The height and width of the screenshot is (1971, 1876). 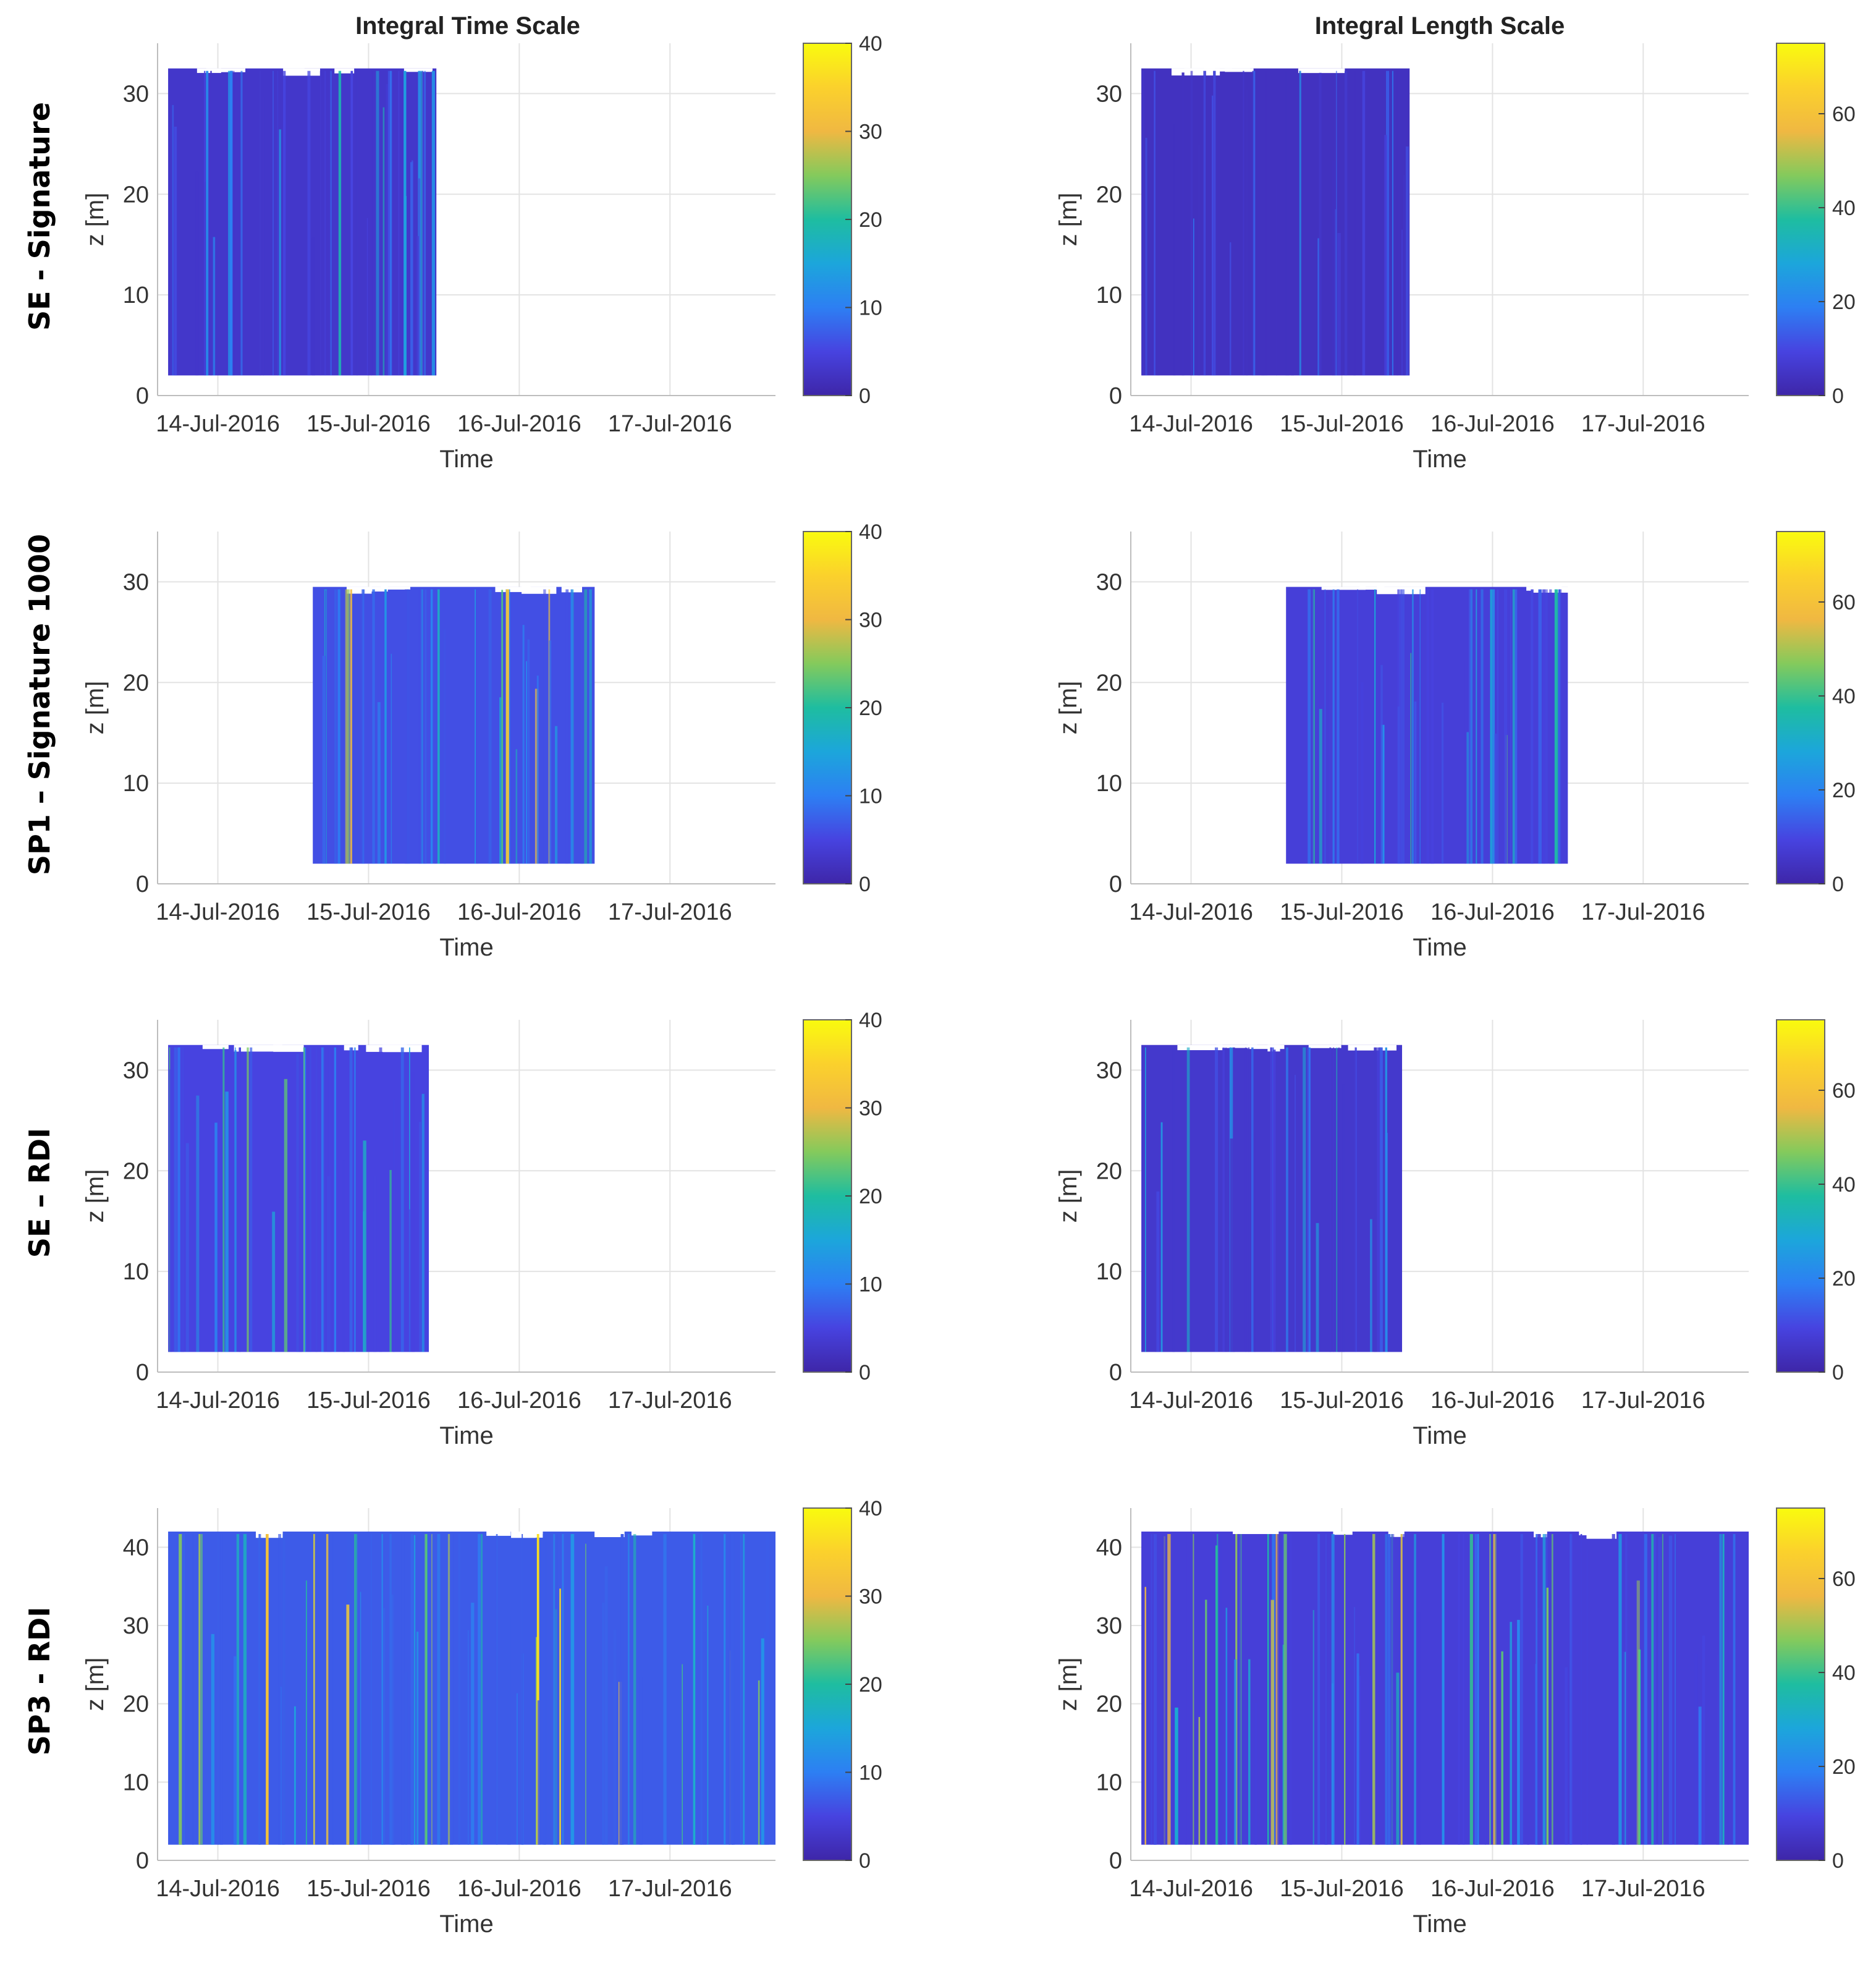 What do you see at coordinates (1844, 696) in the screenshot?
I see `colorbar-tick-label: 40` at bounding box center [1844, 696].